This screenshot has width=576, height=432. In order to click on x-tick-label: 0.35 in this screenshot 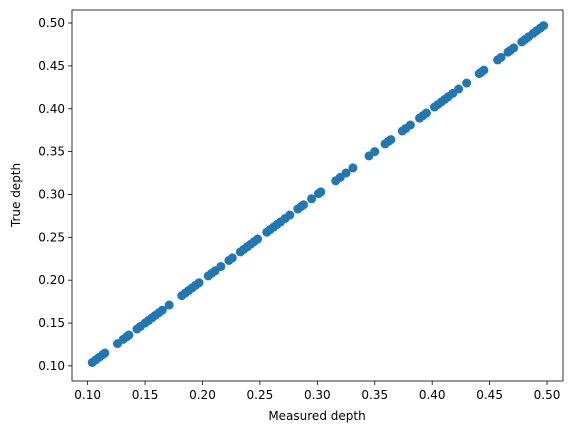, I will do `click(374, 395)`.